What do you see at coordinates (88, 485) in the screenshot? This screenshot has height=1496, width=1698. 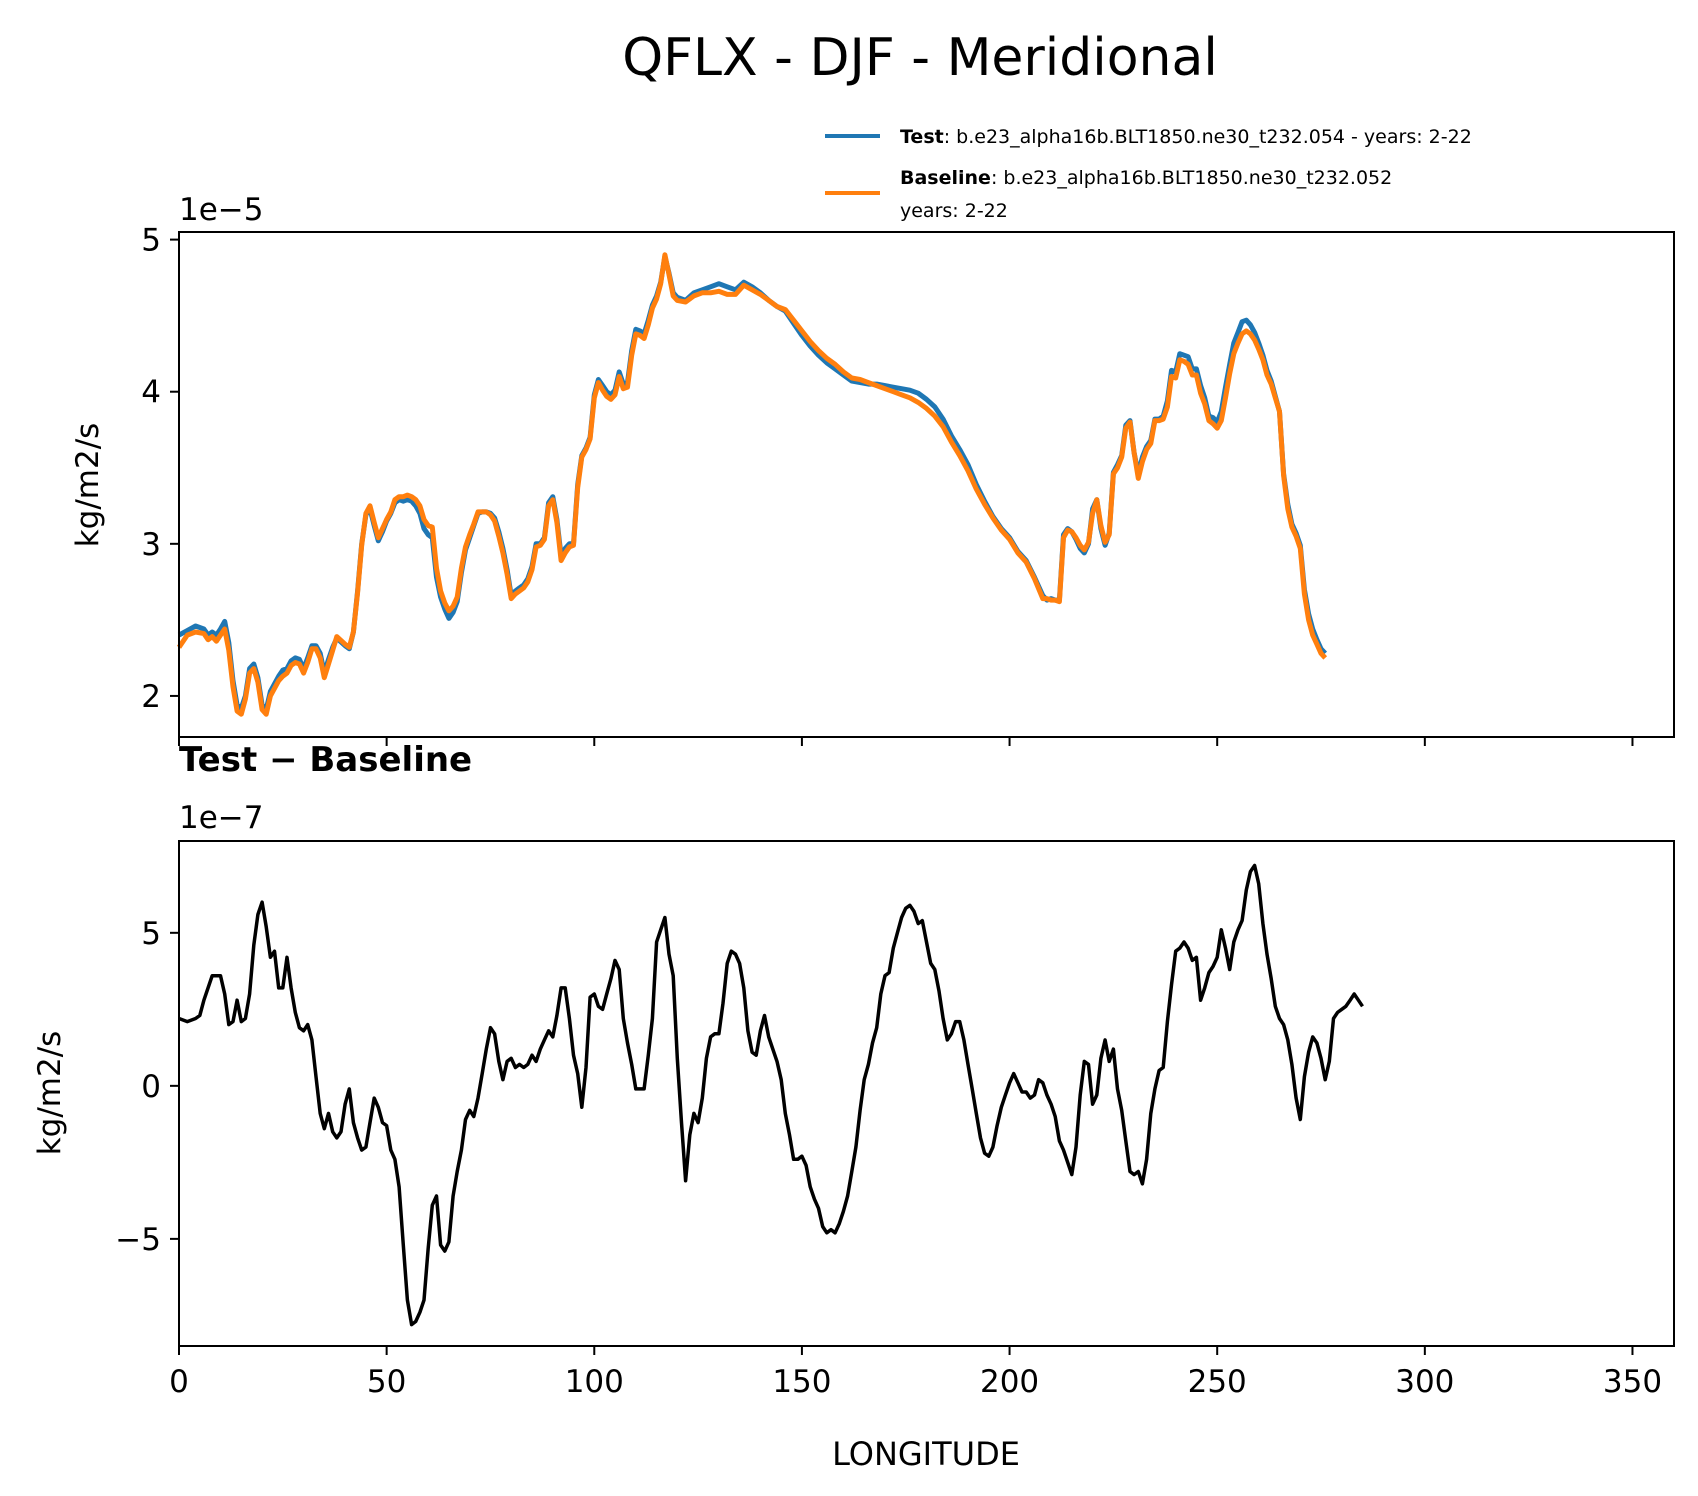 I see `top-ylabel: kg/m2/s` at bounding box center [88, 485].